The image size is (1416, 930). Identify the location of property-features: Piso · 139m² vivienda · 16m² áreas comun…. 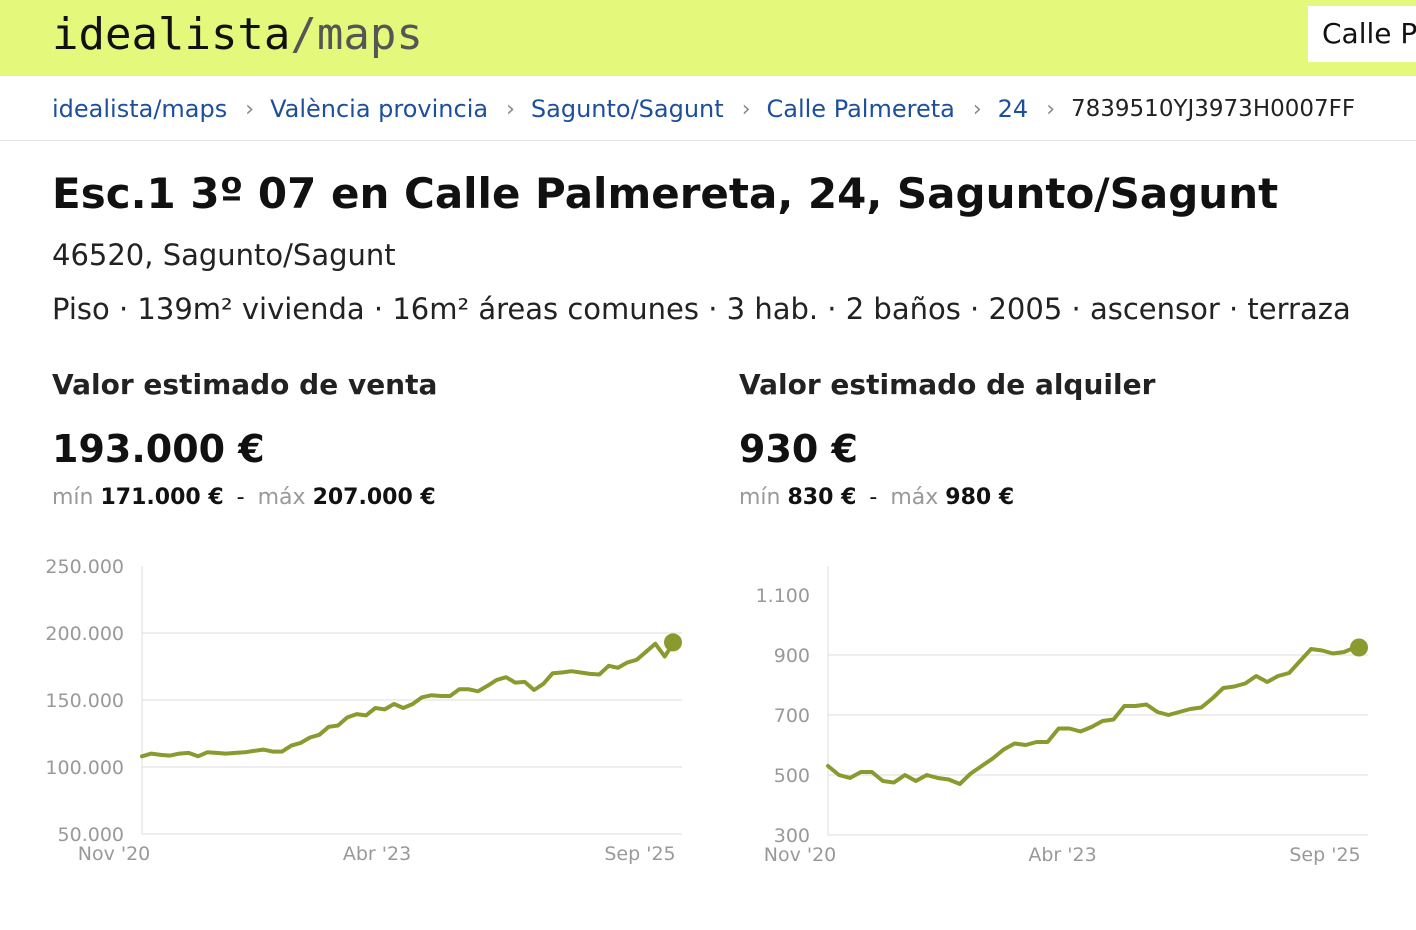
(701, 309).